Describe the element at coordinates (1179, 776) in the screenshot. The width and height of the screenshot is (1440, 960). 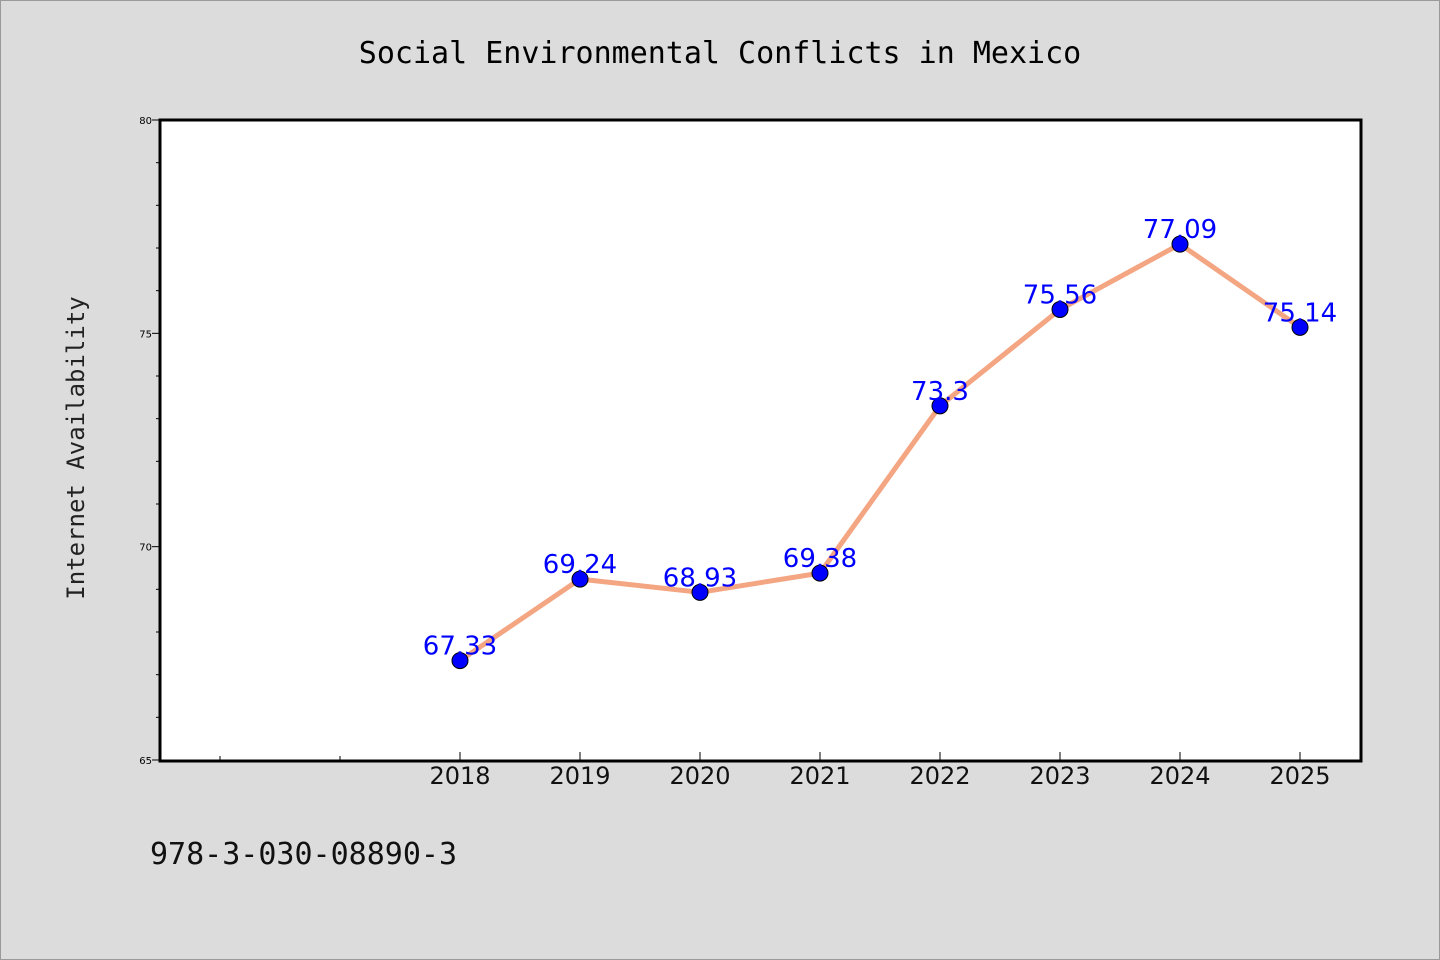
I see `x-tick-label: 2024` at that location.